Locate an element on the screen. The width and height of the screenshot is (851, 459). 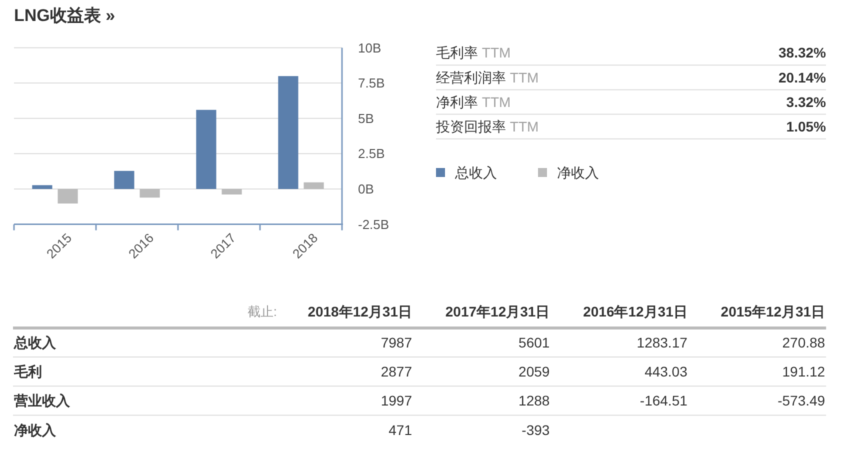
data-label: 5601 is located at coordinates (534, 342).